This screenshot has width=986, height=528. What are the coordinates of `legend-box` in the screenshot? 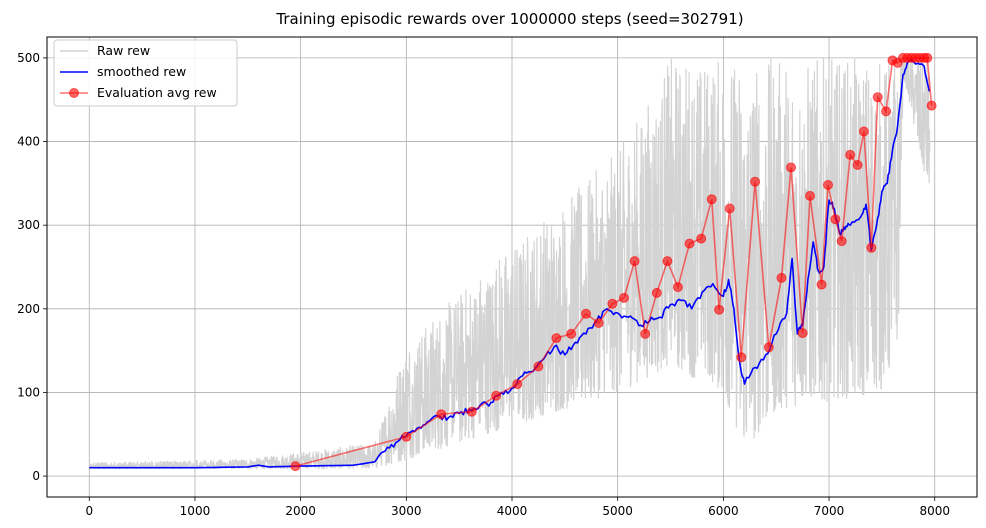 It's located at (145, 73).